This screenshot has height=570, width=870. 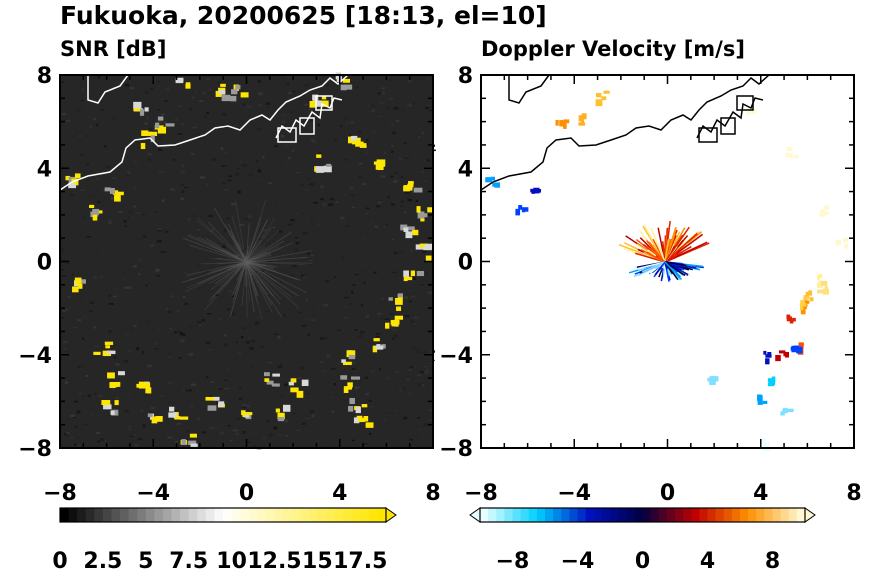 What do you see at coordinates (60, 493) in the screenshot?
I see `x-tick-label: −8` at bounding box center [60, 493].